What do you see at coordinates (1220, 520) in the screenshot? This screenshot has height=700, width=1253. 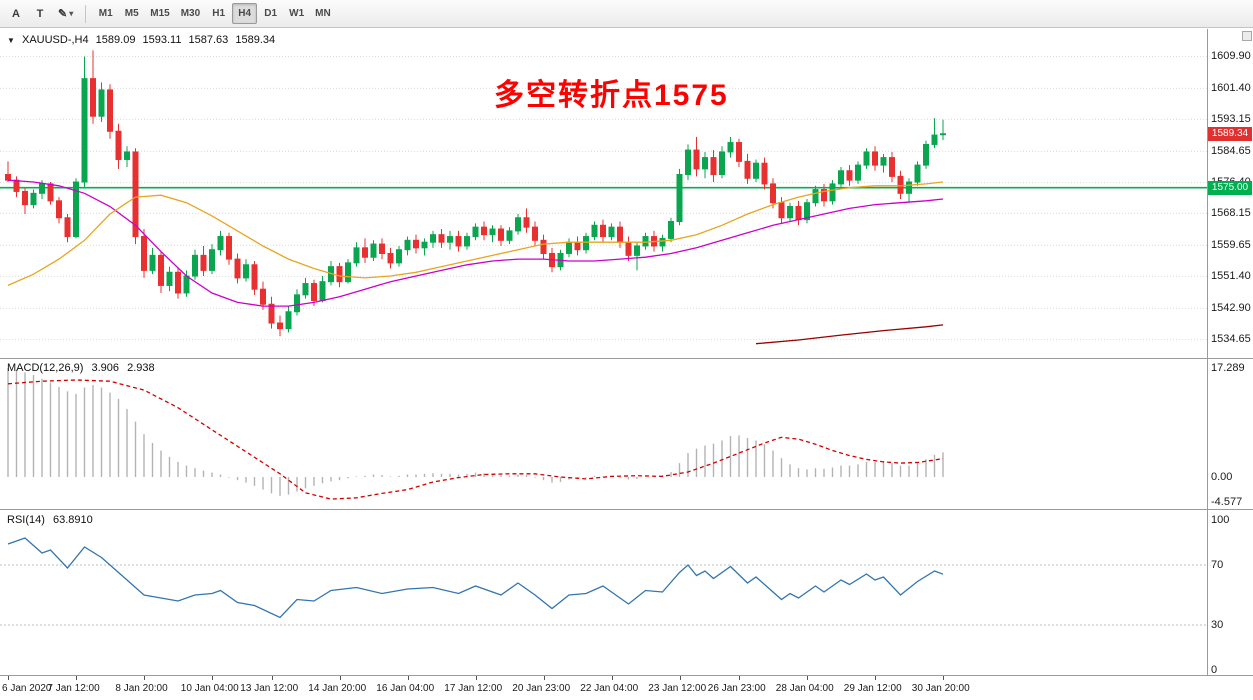 I see `rsi-tick-label: 100` at bounding box center [1220, 520].